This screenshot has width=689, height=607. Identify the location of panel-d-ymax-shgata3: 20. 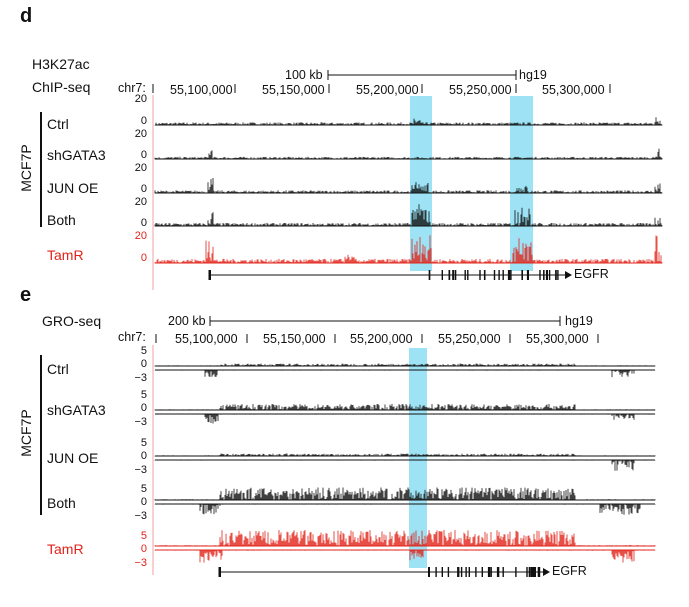
(140, 134).